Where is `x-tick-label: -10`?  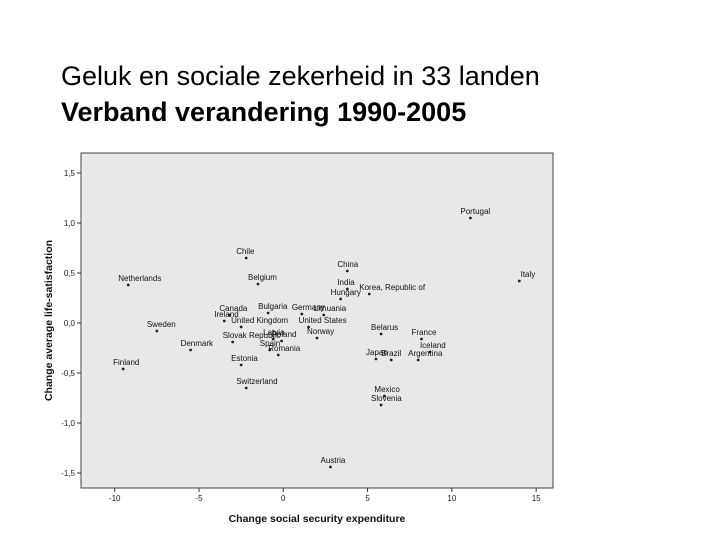
x-tick-label: -10 is located at coordinates (115, 498).